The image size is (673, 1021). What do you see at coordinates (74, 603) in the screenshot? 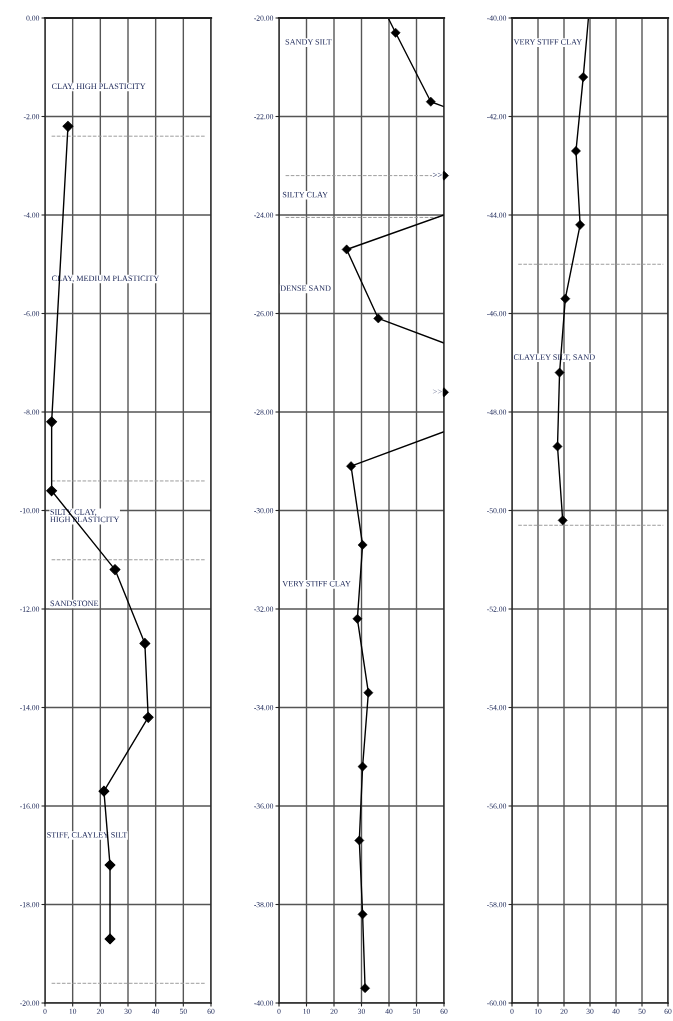
I see `annotation: SANDSTONE` at bounding box center [74, 603].